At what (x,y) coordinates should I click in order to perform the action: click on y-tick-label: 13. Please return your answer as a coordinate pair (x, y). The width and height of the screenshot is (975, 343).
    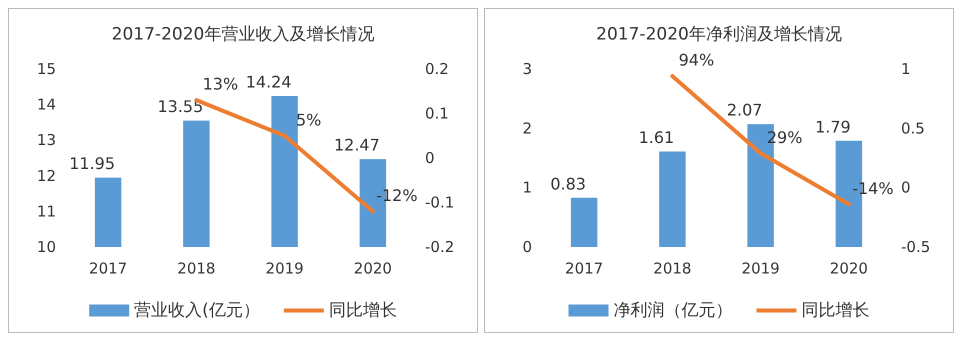
    Looking at the image, I should click on (46, 140).